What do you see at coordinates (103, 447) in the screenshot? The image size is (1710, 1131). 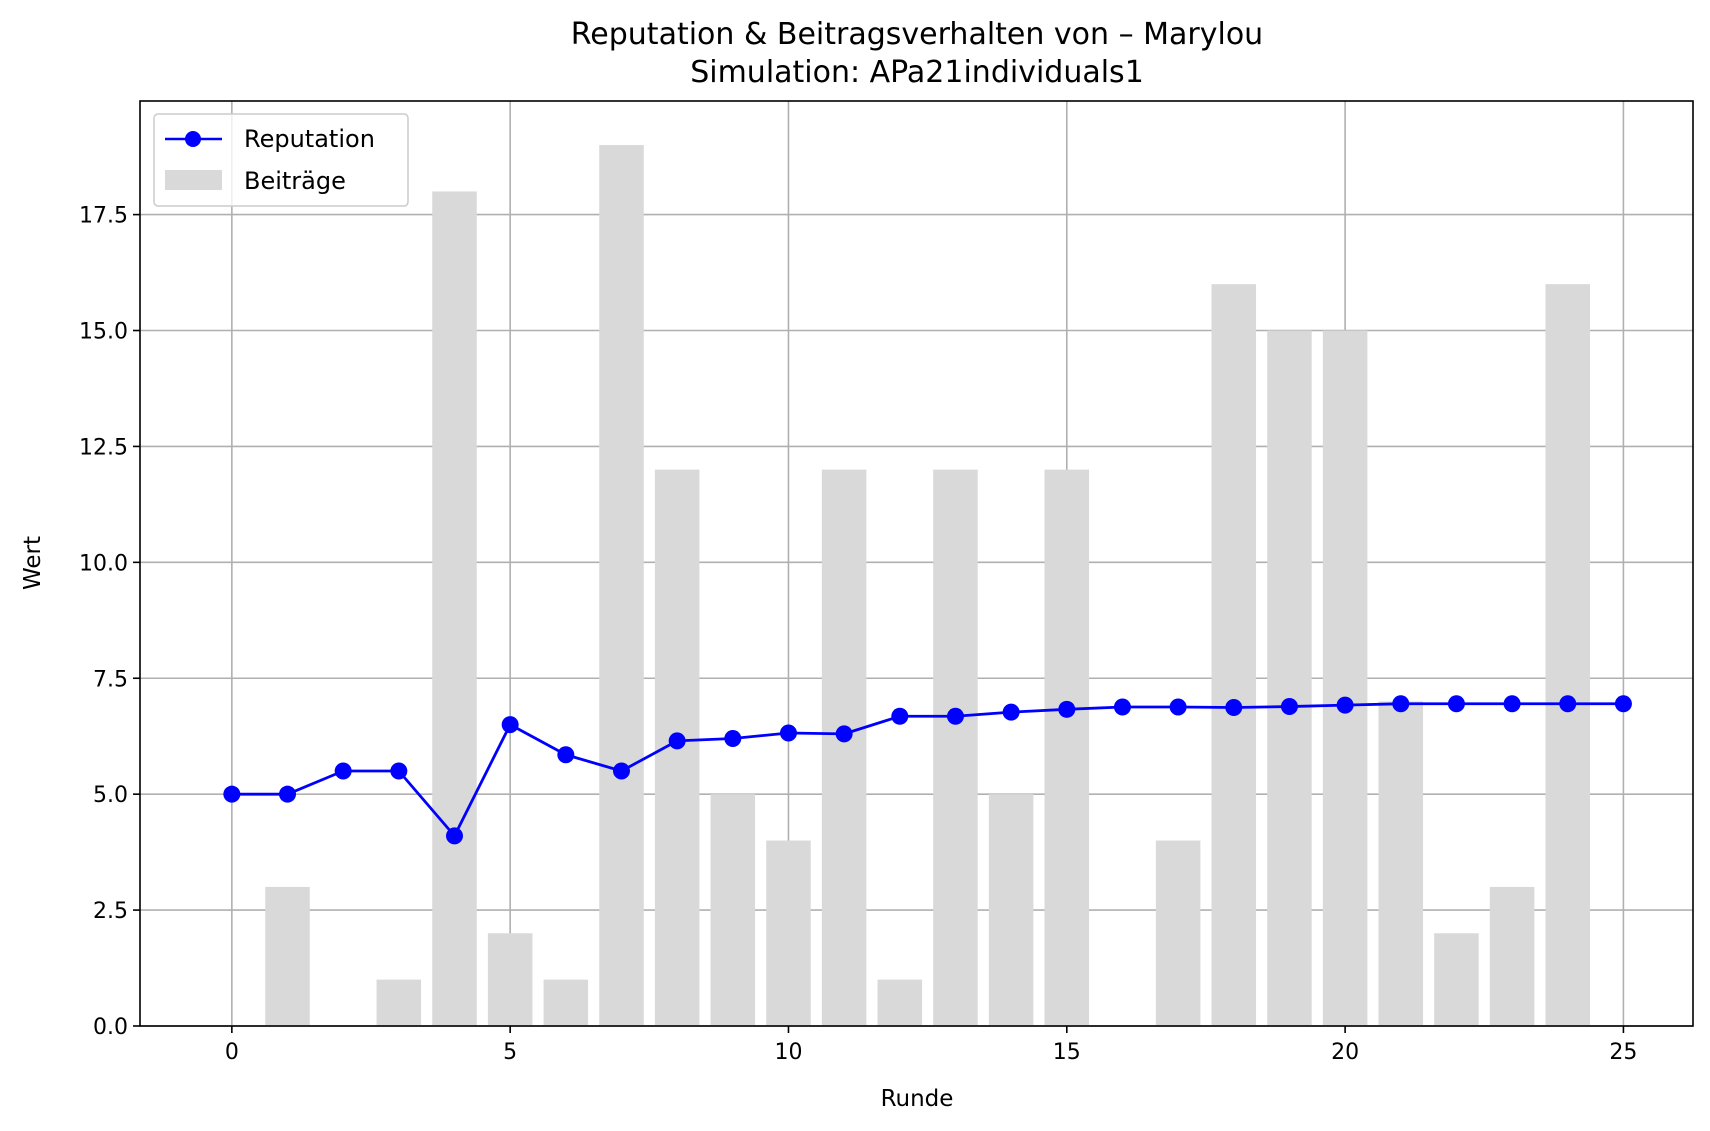 I see `y-tick-label: 12.5` at bounding box center [103, 447].